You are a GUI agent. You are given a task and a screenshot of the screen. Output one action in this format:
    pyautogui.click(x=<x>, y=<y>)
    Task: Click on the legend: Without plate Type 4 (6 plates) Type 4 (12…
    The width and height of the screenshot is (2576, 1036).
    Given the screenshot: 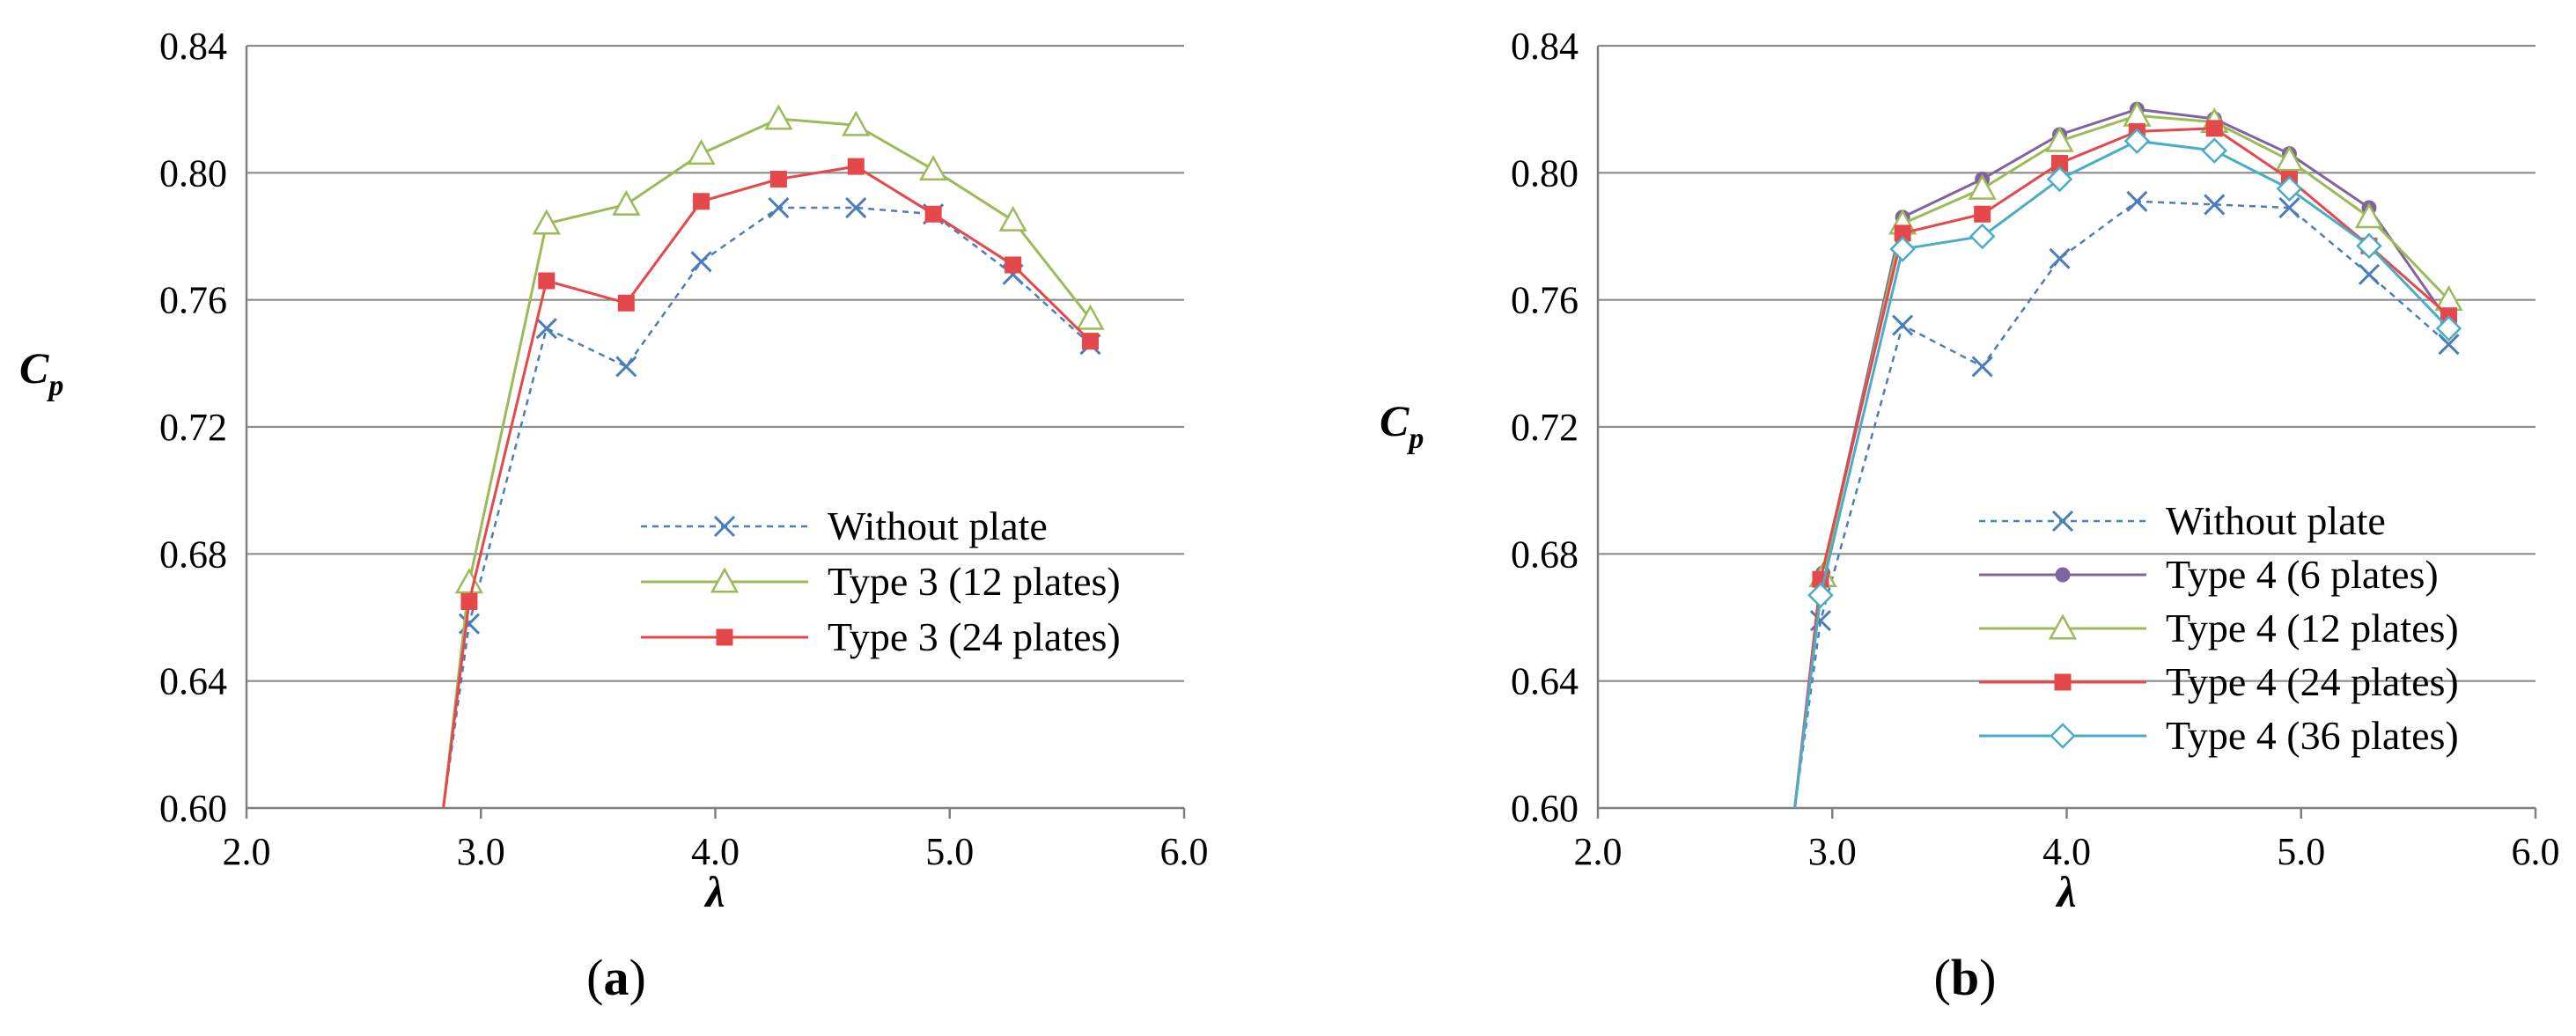 What is the action you would take?
    pyautogui.click(x=2219, y=628)
    